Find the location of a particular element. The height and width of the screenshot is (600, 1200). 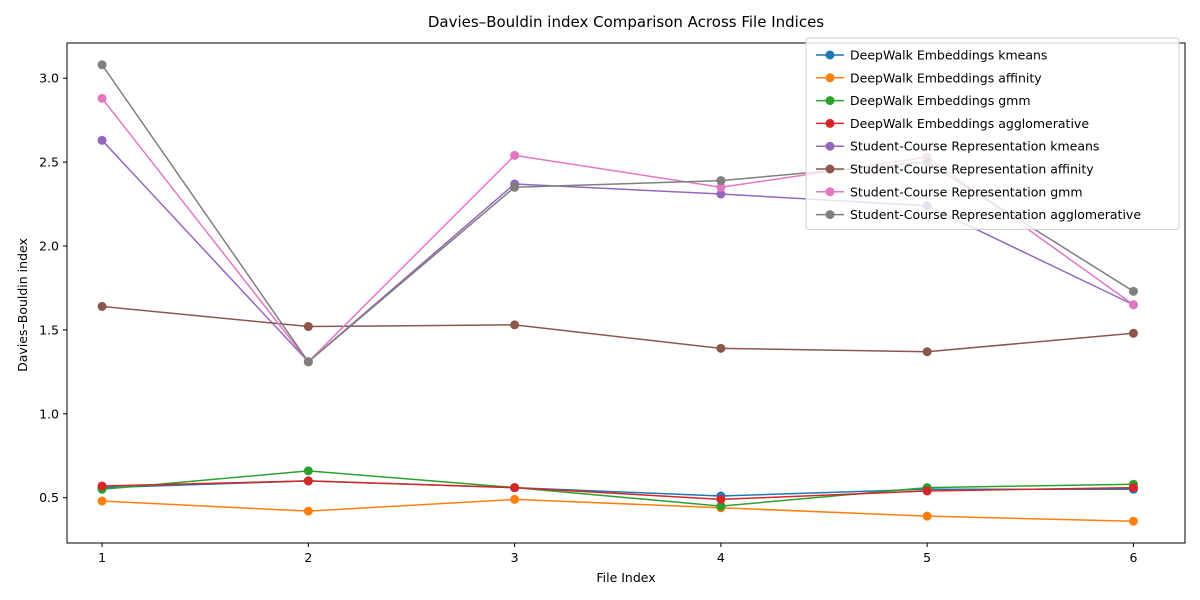

legend-label: Student-Course Representation affinity is located at coordinates (972, 169).